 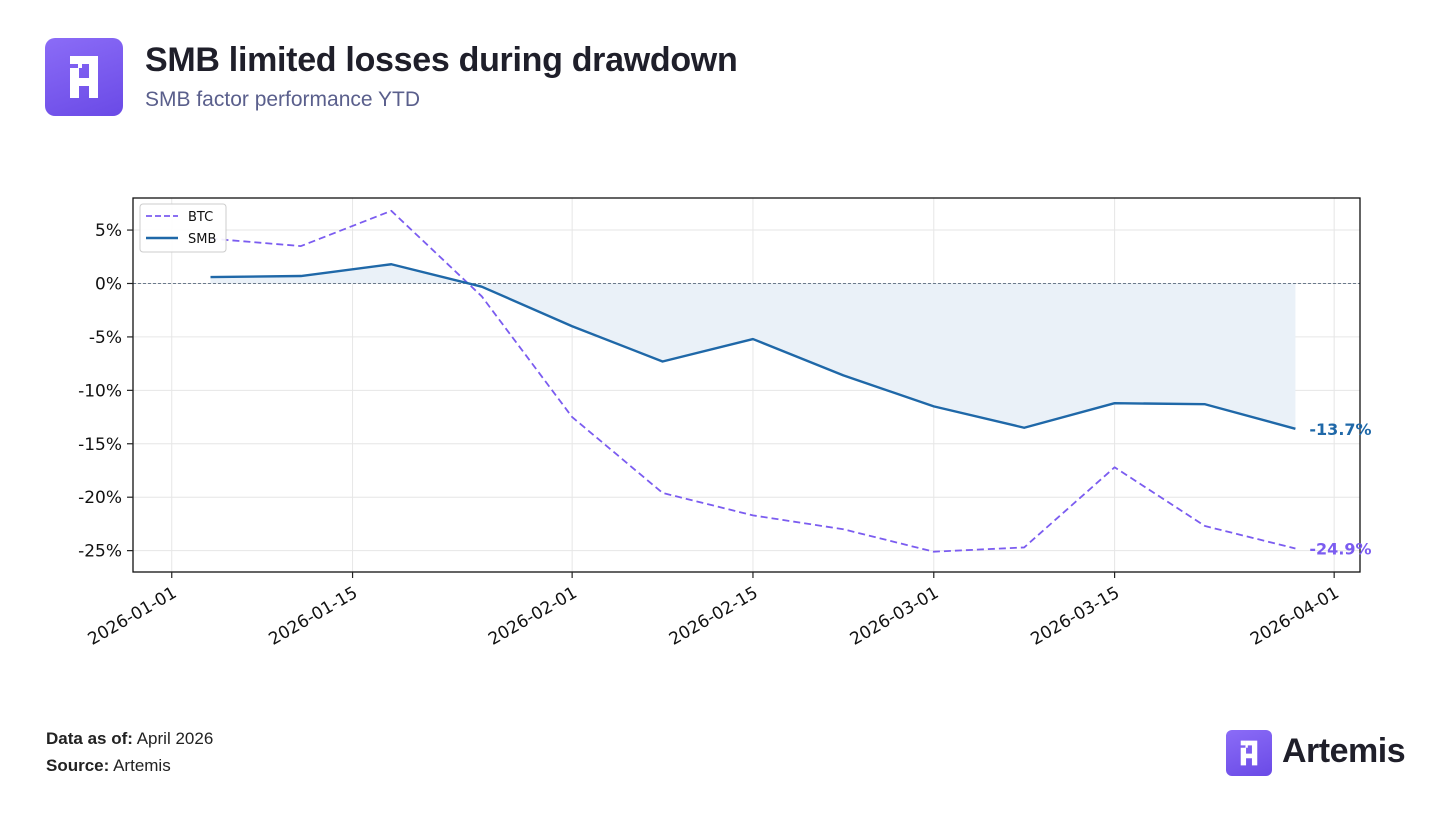 What do you see at coordinates (105, 338) in the screenshot?
I see `y-tick-label: -5%` at bounding box center [105, 338].